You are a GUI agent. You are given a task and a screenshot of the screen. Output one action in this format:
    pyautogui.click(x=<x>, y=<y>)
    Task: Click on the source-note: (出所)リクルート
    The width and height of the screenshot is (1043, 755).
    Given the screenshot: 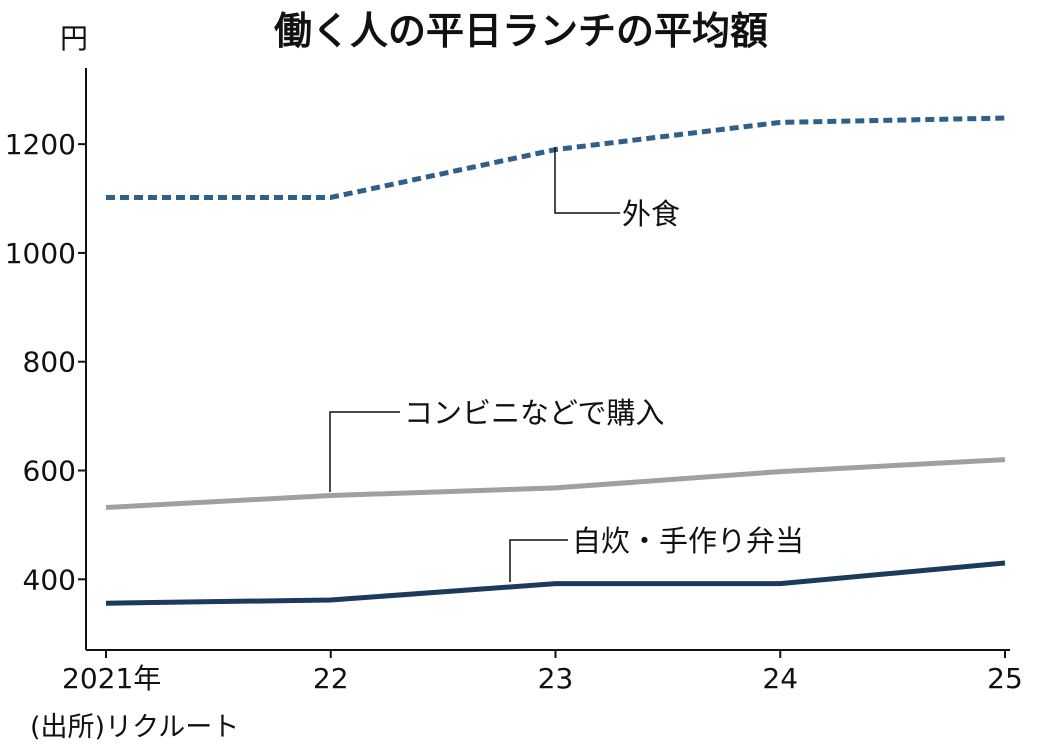 What is the action you would take?
    pyautogui.click(x=134, y=727)
    